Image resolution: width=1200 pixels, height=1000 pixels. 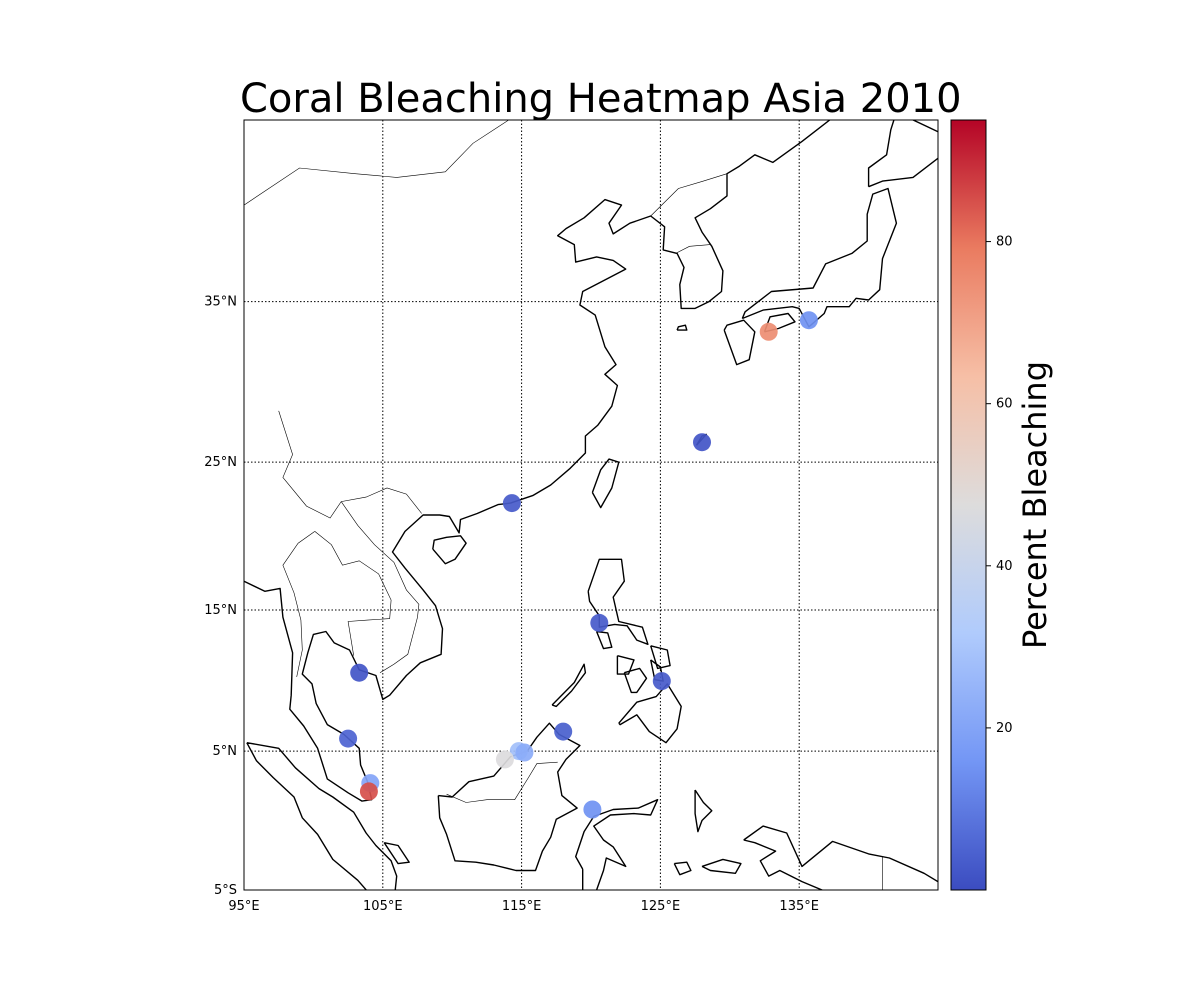 What do you see at coordinates (1004, 404) in the screenshot?
I see `colorbar-tick-label: 60` at bounding box center [1004, 404].